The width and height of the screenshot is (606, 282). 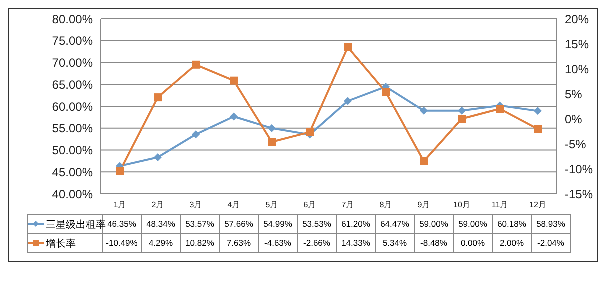 What do you see at coordinates (278, 243) in the screenshot?
I see `data-label: -4.63%` at bounding box center [278, 243].